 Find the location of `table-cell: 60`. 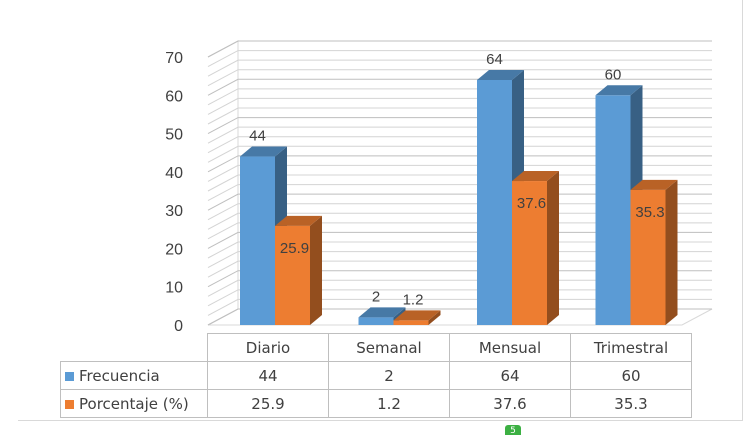

table-cell: 60 is located at coordinates (631, 375).